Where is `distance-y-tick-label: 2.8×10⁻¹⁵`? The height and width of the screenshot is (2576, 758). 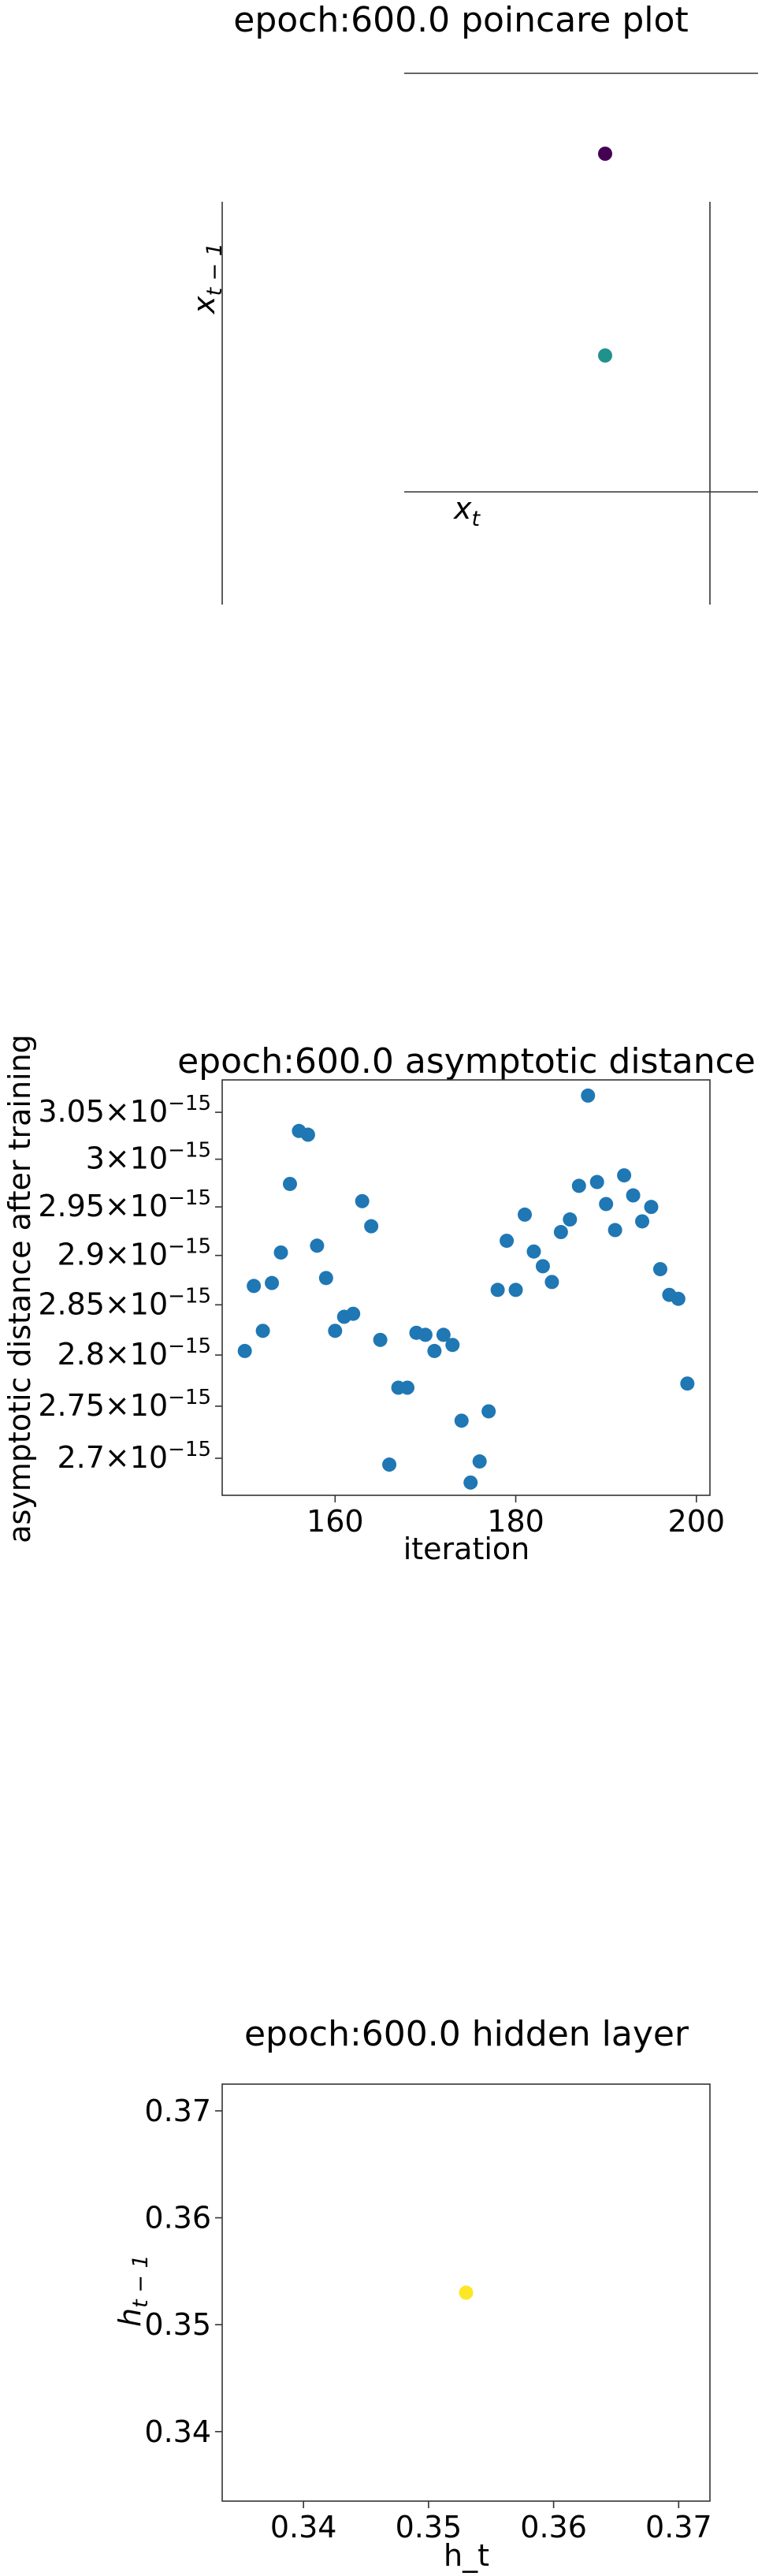
distance-y-tick-label: 2.8×10⁻¹⁵ is located at coordinates (134, 1353).